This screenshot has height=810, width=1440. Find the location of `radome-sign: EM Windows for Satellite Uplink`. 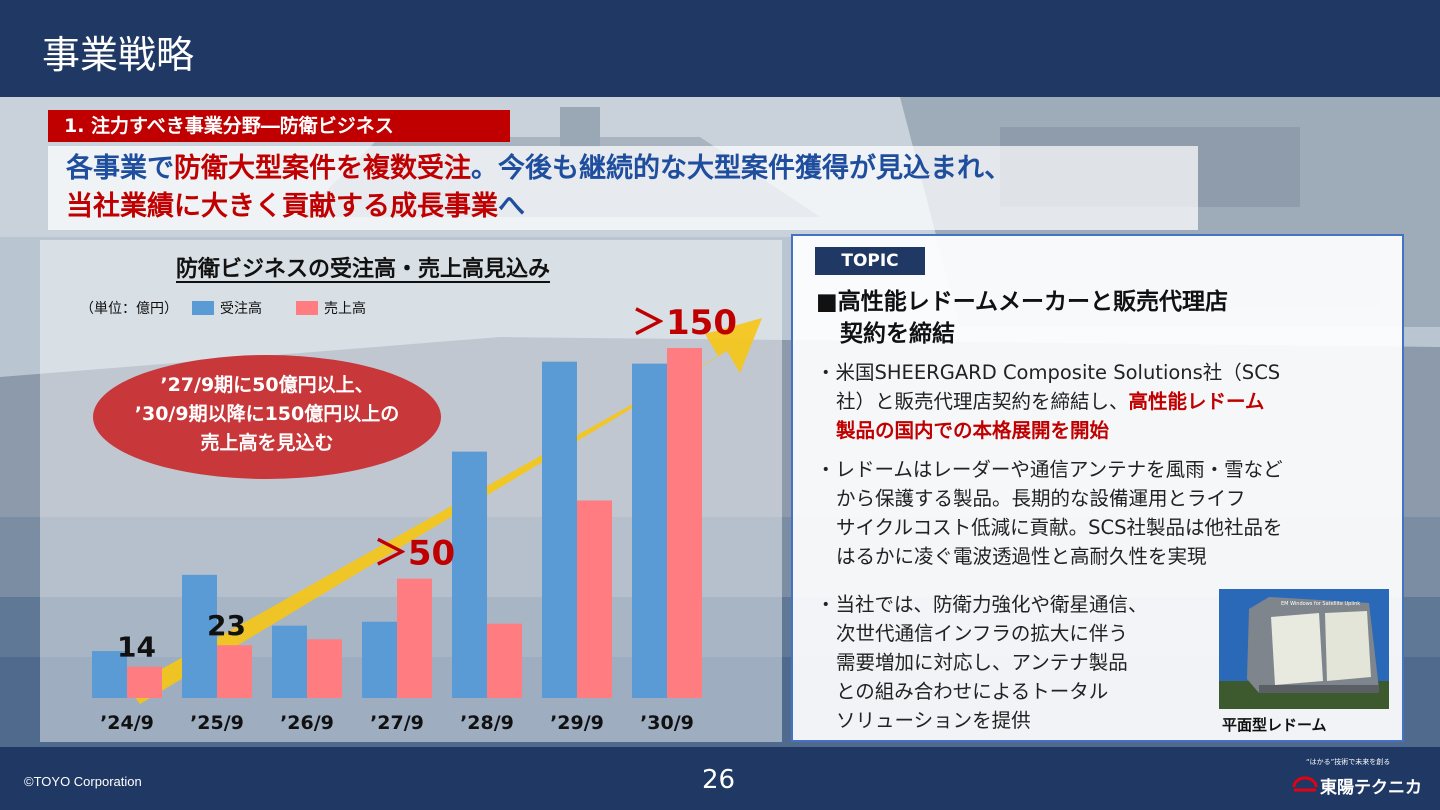

radome-sign: EM Windows for Satellite Uplink is located at coordinates (1320, 604).